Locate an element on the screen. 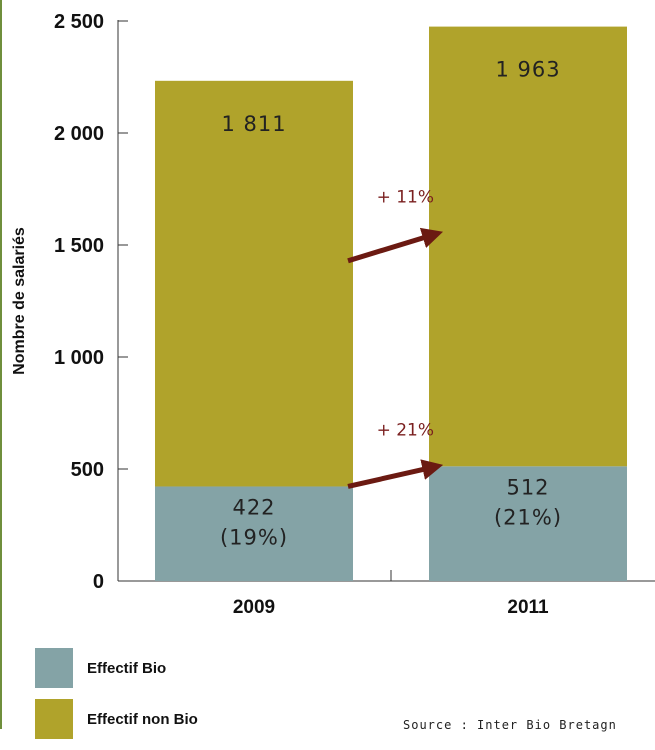 The width and height of the screenshot is (655, 750). data-label: 512 is located at coordinates (527, 487).